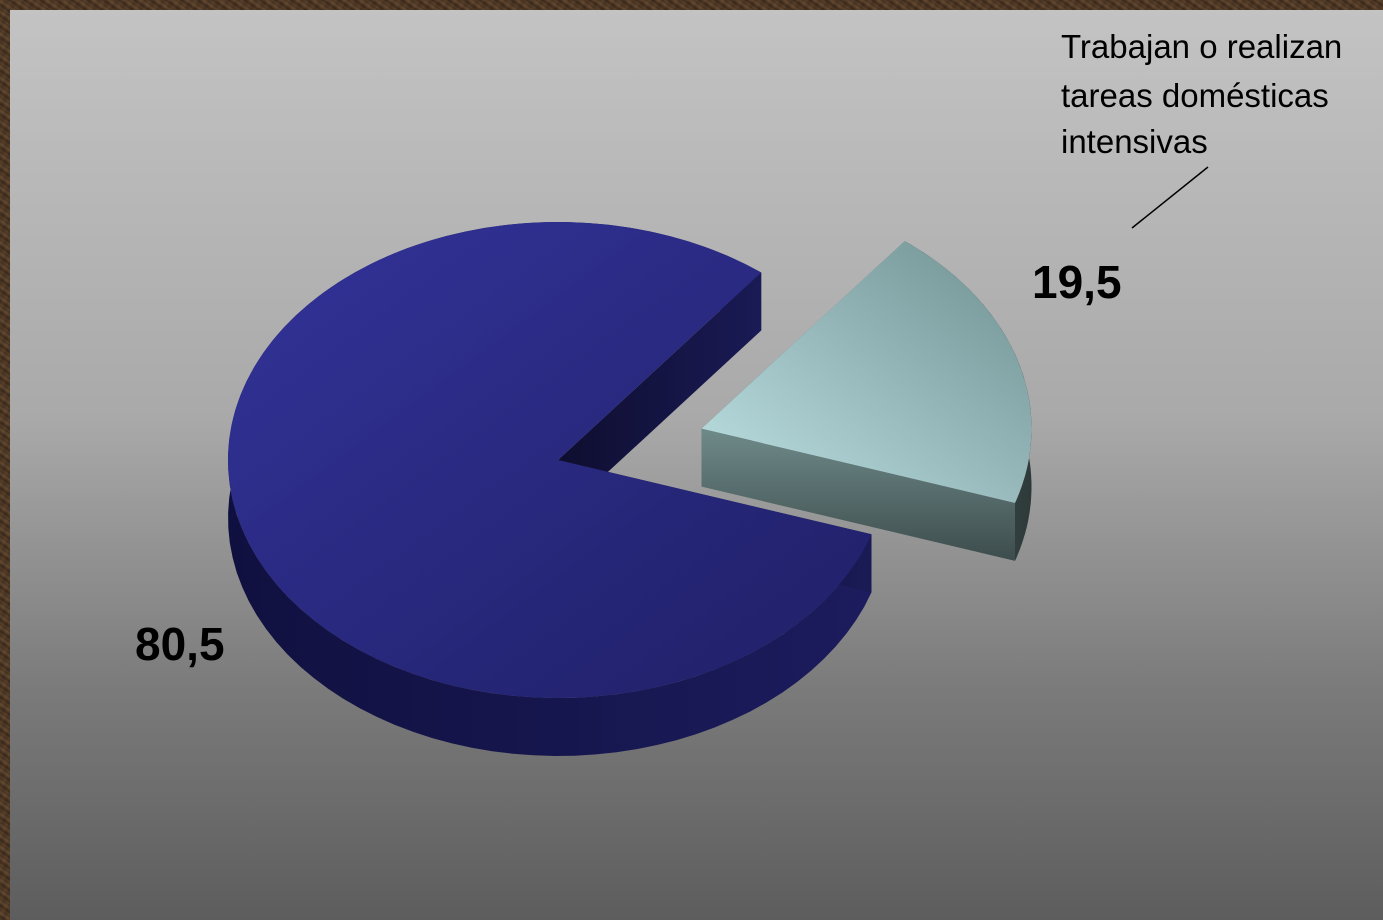  What do you see at coordinates (180, 644) in the screenshot?
I see `value-label-80-5: 80,5` at bounding box center [180, 644].